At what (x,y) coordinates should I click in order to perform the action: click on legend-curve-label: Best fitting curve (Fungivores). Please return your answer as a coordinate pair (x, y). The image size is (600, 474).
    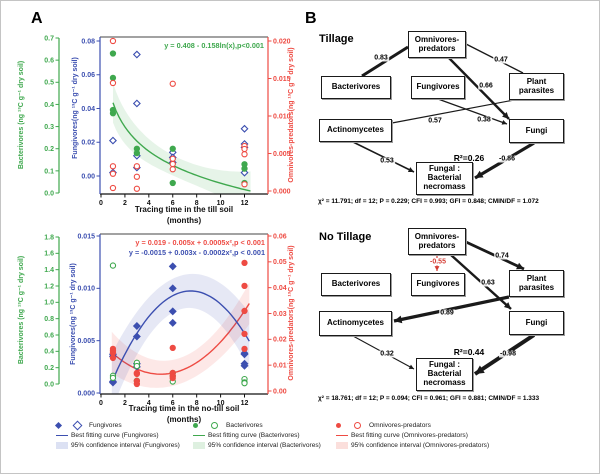
    Looking at the image, I should click on (115, 435).